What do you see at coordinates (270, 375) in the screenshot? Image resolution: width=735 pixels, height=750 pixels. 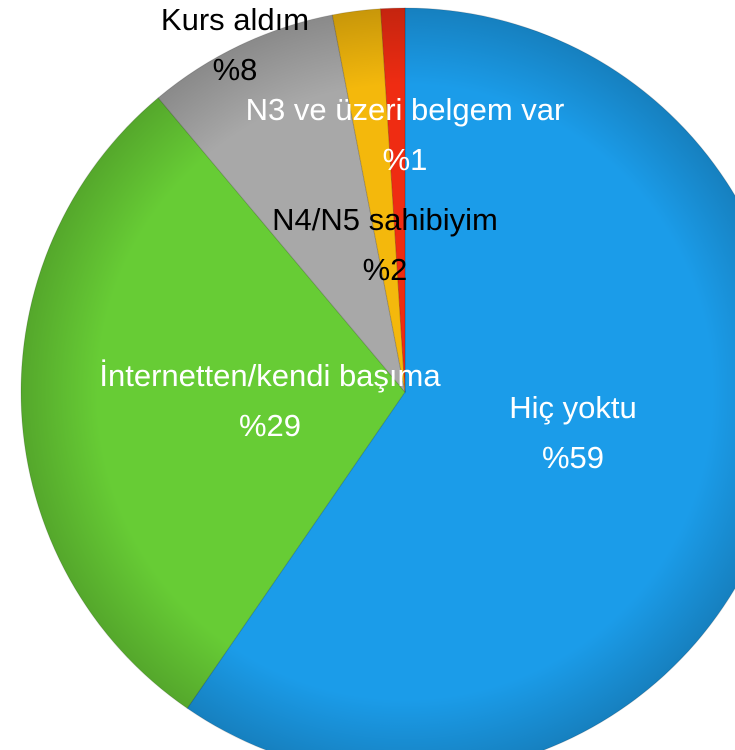 I see `slice-category-label: İnternetten/kendi başıma` at bounding box center [270, 375].